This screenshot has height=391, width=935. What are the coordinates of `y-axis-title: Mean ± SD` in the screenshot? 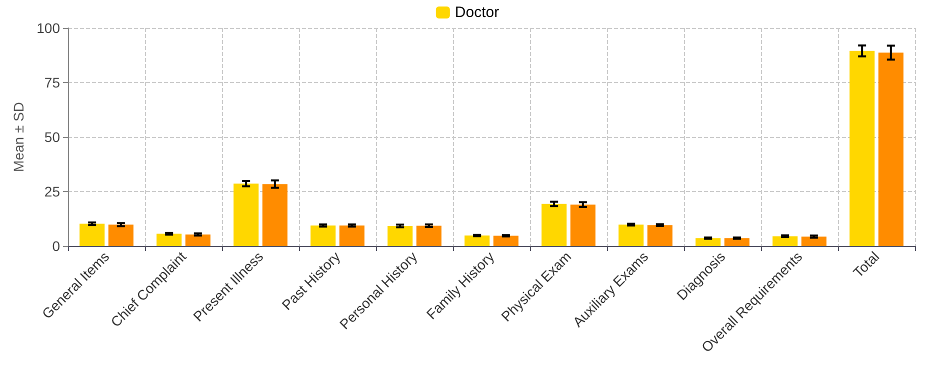 It's located at (18, 137).